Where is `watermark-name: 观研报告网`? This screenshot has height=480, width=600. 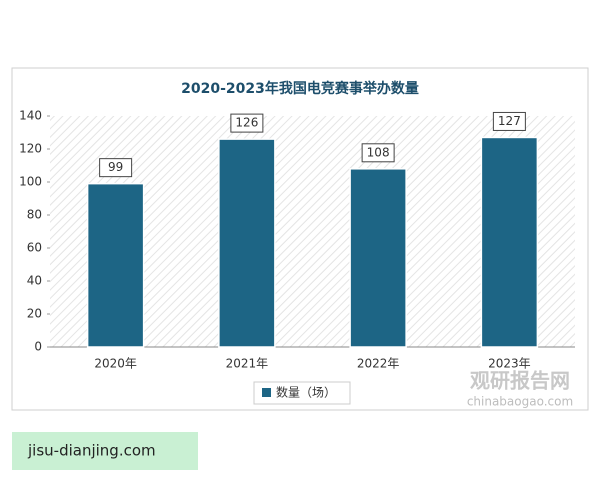 watermark-name: 观研报告网 is located at coordinates (520, 381).